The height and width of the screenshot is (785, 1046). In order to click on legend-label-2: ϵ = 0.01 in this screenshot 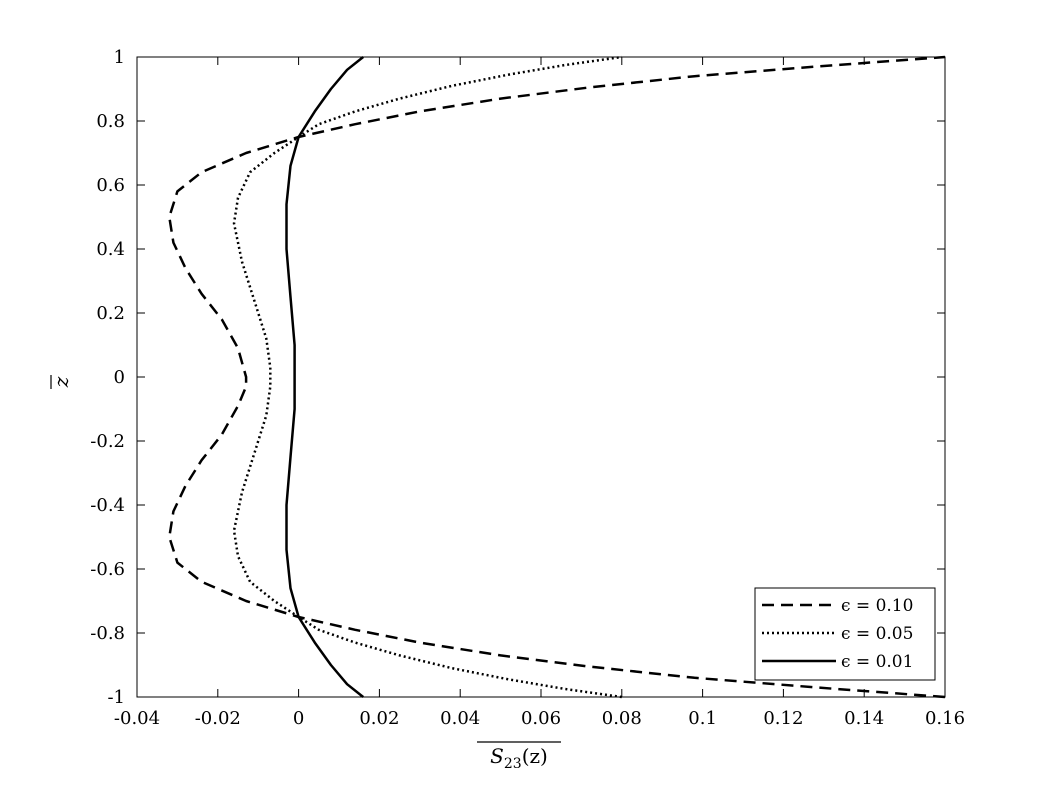, I will do `click(877, 662)`.